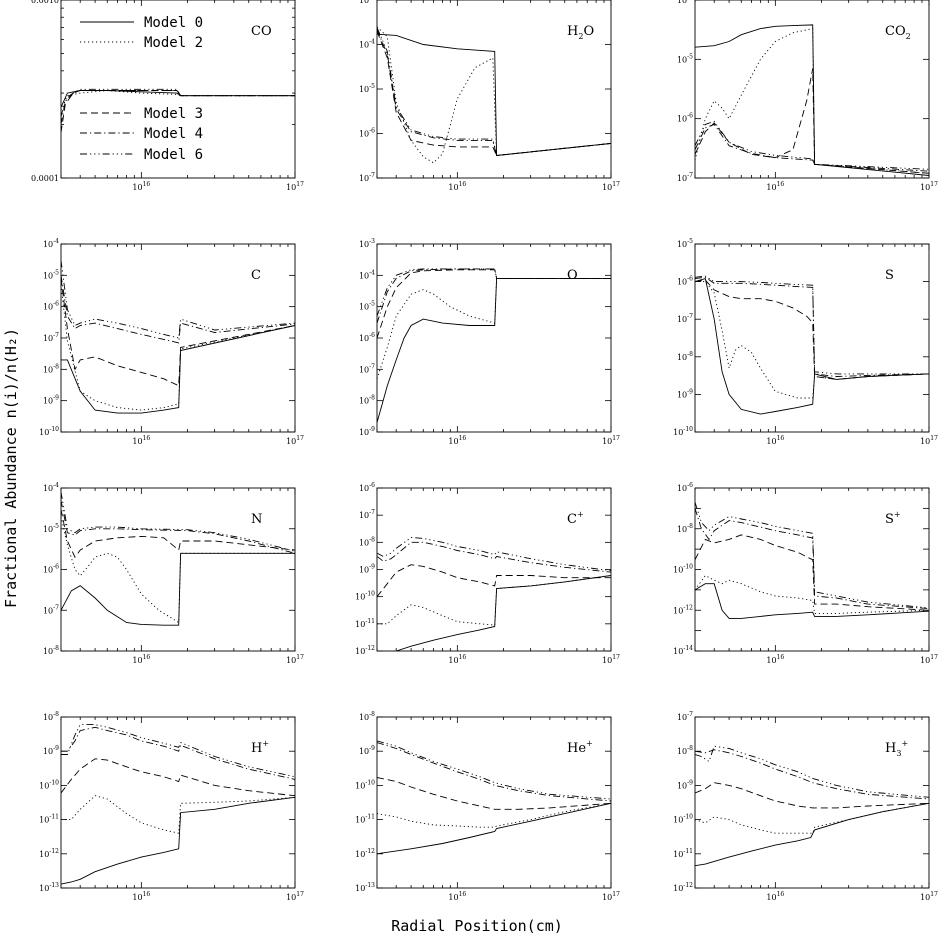 The height and width of the screenshot is (936, 938). What do you see at coordinates (365, 887) in the screenshot?
I see `y-tick-label: 10⁻¹³` at bounding box center [365, 887].